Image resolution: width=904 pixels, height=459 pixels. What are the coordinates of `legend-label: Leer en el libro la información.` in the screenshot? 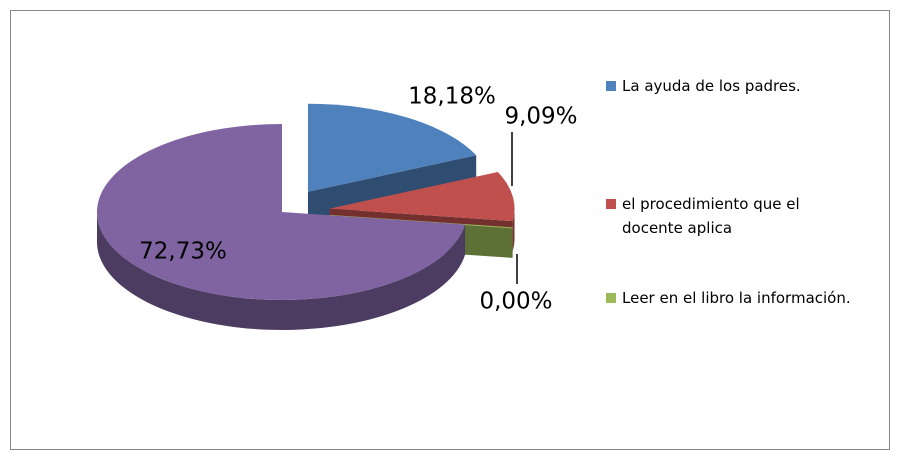 It's located at (736, 298).